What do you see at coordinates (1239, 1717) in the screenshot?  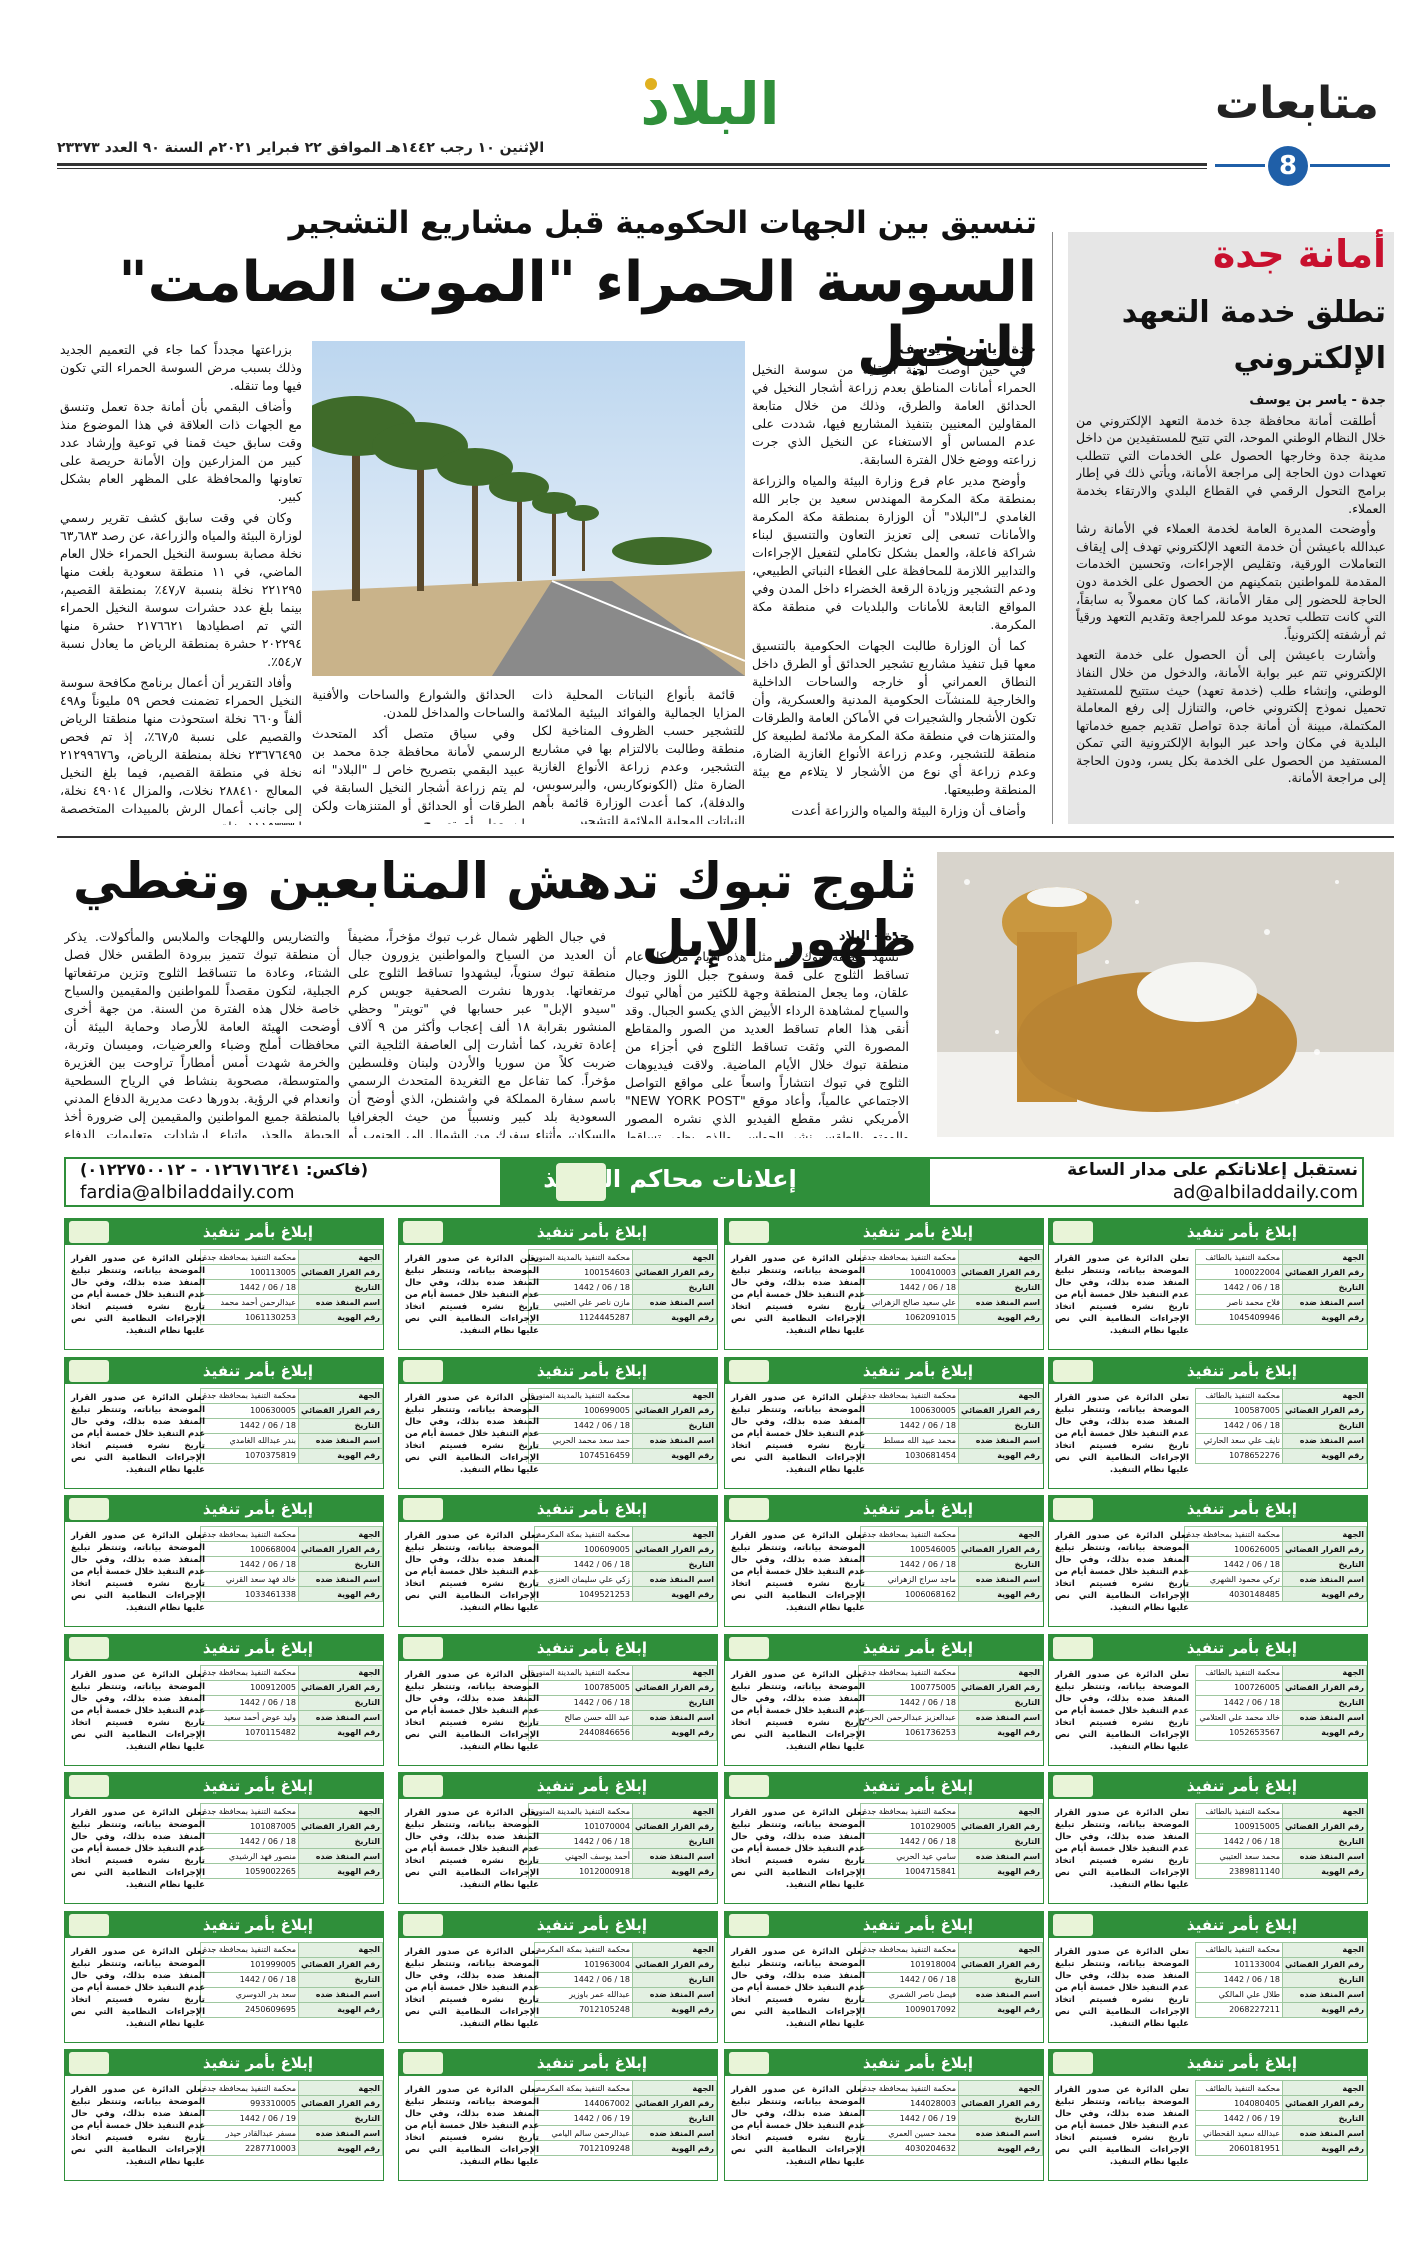 I see `notice-value: خالد محمد علي العتلامي` at bounding box center [1239, 1717].